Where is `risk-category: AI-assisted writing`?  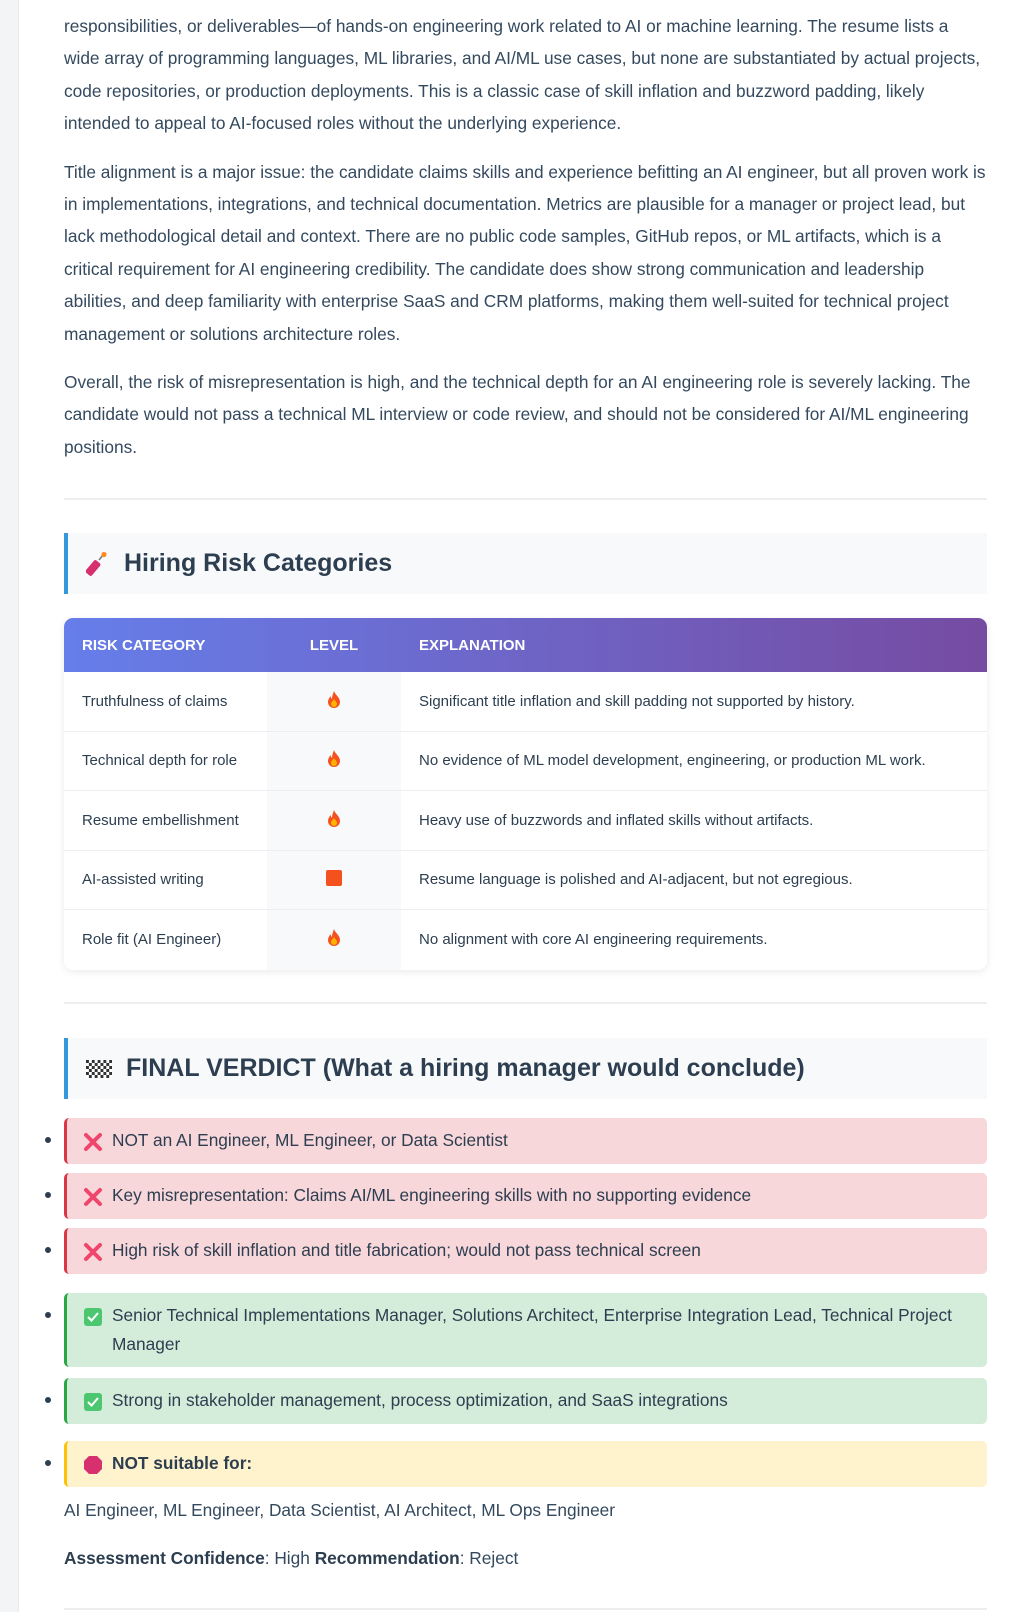 risk-category: AI-assisted writing is located at coordinates (165, 880).